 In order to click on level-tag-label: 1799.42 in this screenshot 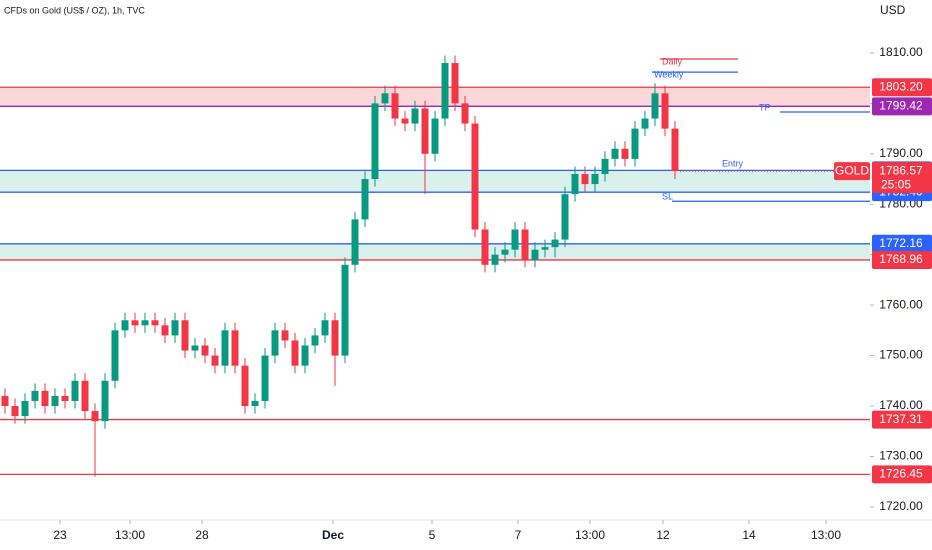, I will do `click(901, 105)`.